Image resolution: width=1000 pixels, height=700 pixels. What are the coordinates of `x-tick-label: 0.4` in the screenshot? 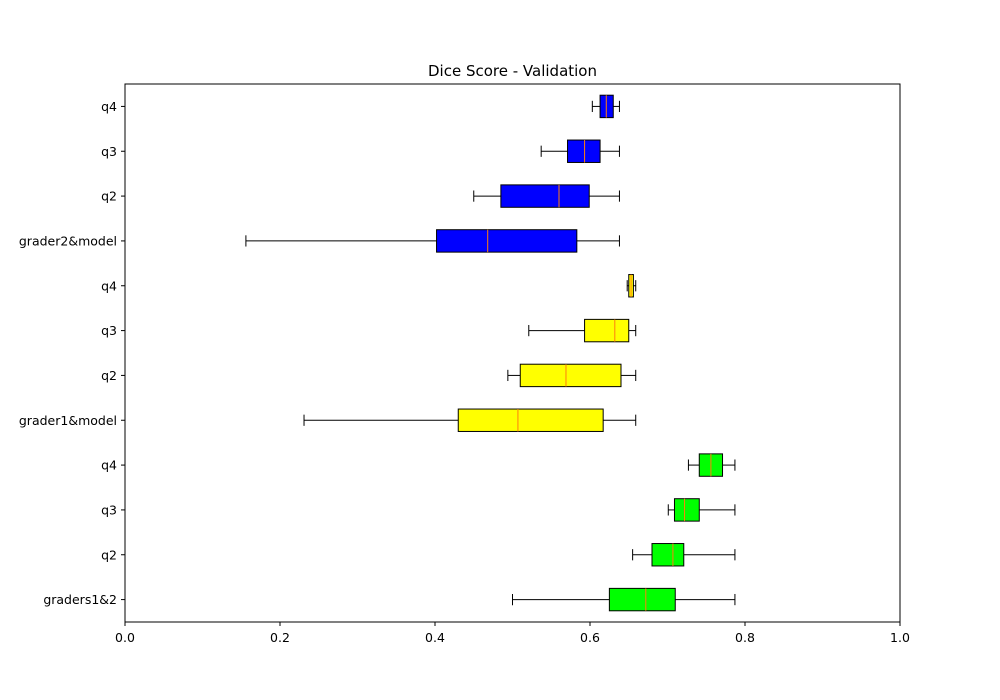 It's located at (435, 637).